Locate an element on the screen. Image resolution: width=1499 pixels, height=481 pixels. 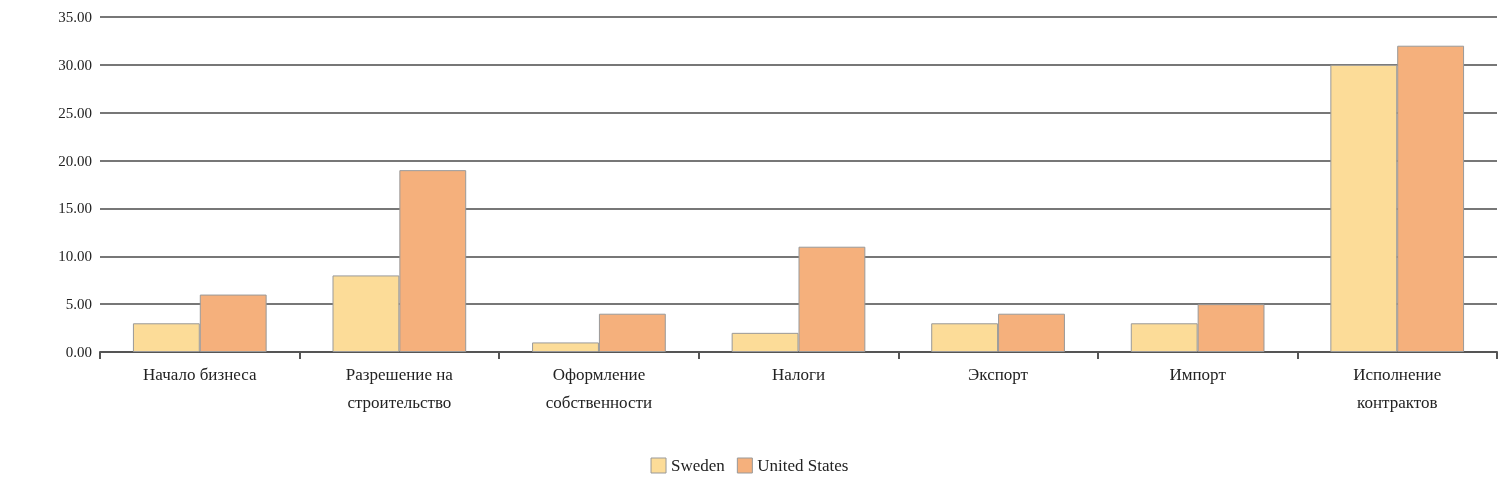
x-tick-label: Налоги is located at coordinates (798, 374).